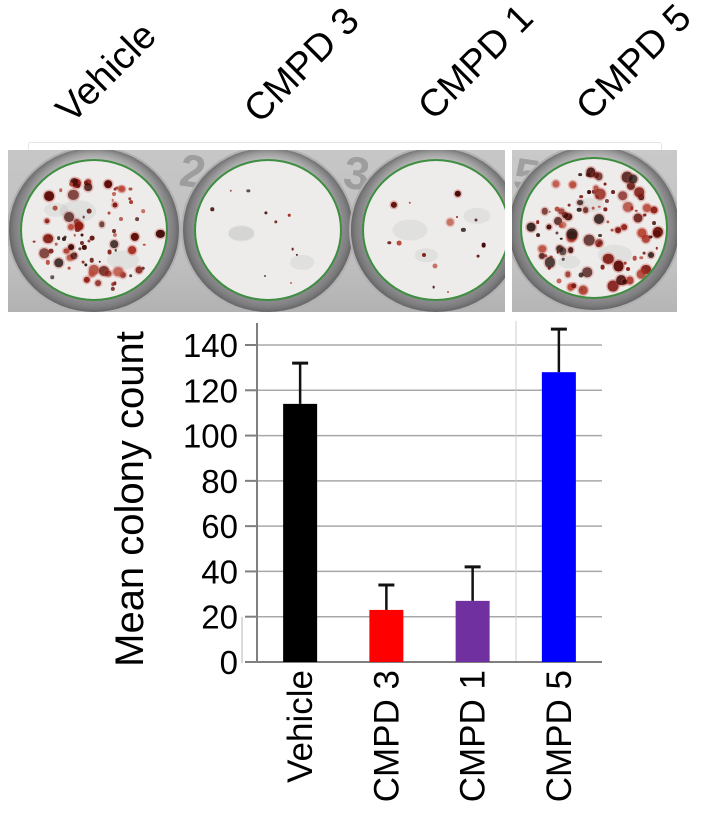 Image resolution: width=725 pixels, height=833 pixels. What do you see at coordinates (94, 231) in the screenshot?
I see `petri-dish-vehicle` at bounding box center [94, 231].